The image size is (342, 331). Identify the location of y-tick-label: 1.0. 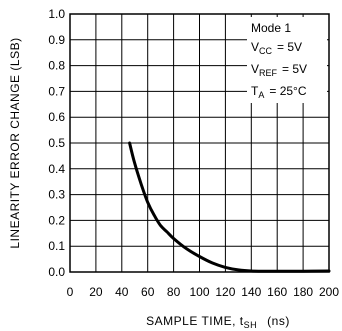
(56, 14).